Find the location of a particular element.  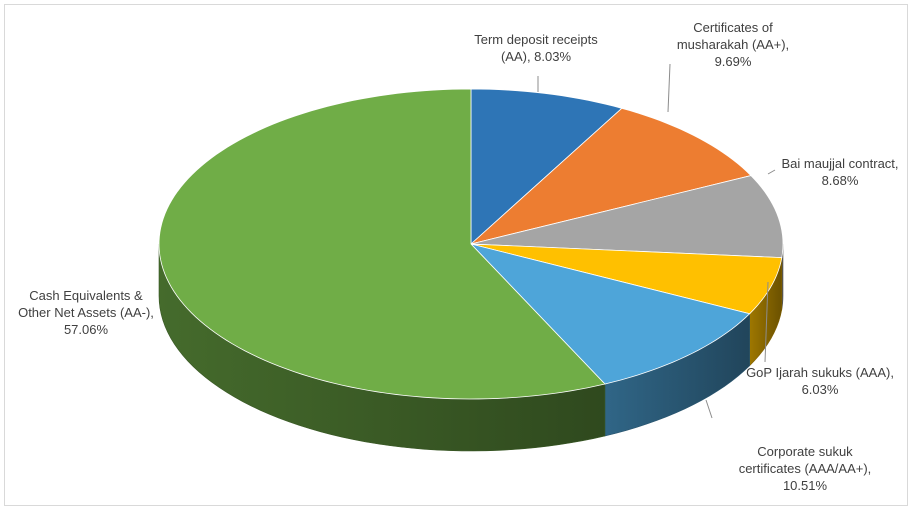

data-label-line: certificates (AAA/AA+), is located at coordinates (805, 468).